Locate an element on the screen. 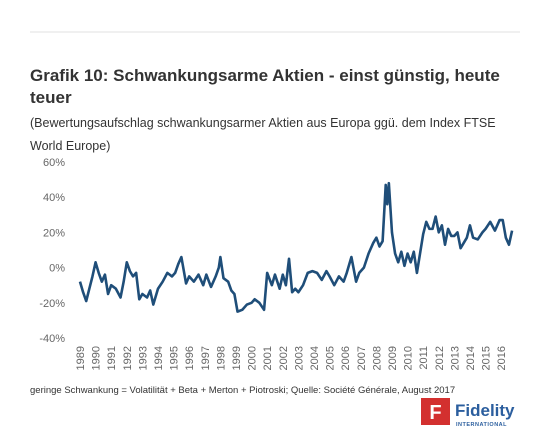  x-tick-label: 1990 is located at coordinates (97, 358).